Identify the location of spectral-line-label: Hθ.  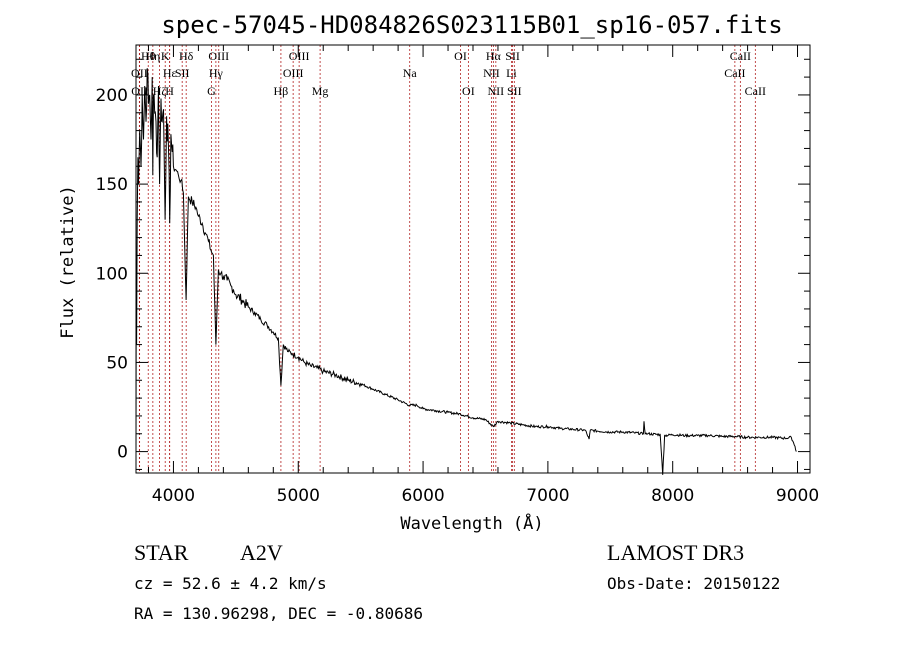
(148, 56).